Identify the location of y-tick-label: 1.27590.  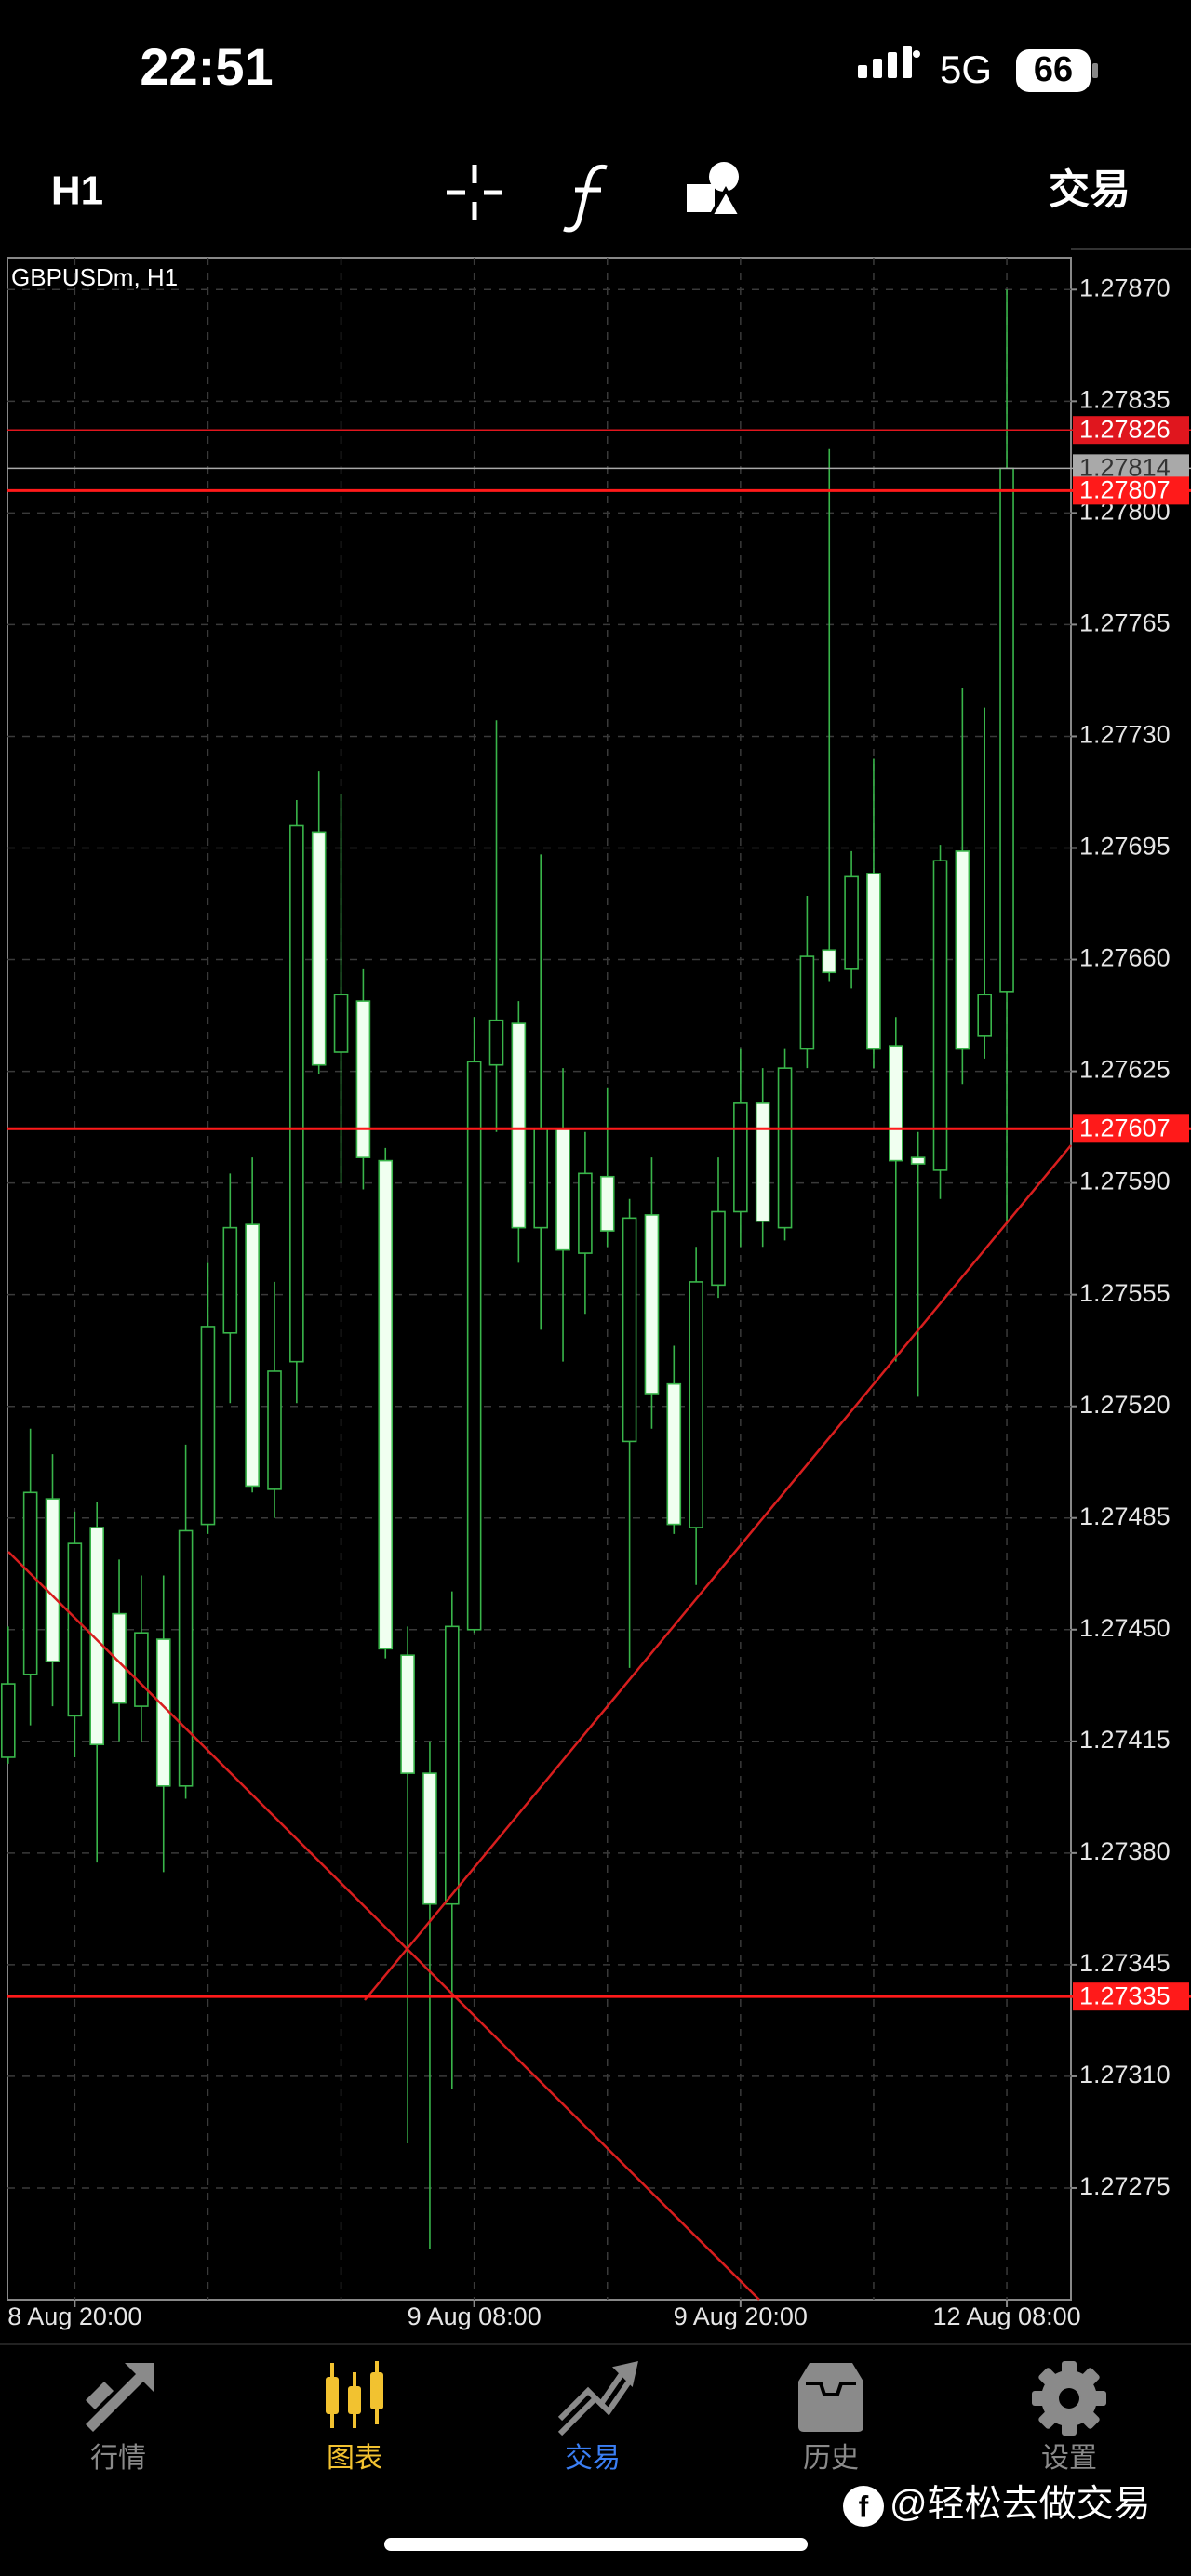
(1125, 1181).